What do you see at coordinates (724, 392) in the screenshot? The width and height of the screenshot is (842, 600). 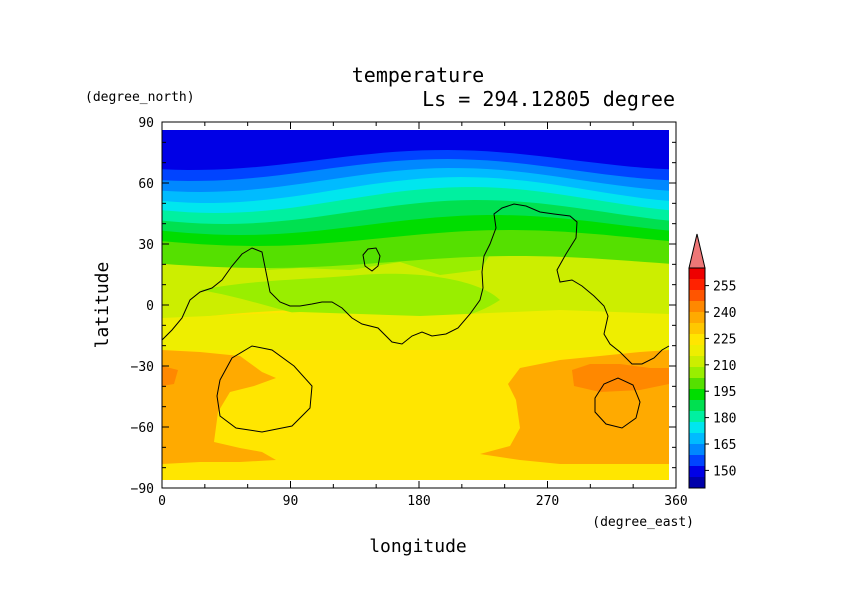 I see `colorbar-label: 195` at bounding box center [724, 392].